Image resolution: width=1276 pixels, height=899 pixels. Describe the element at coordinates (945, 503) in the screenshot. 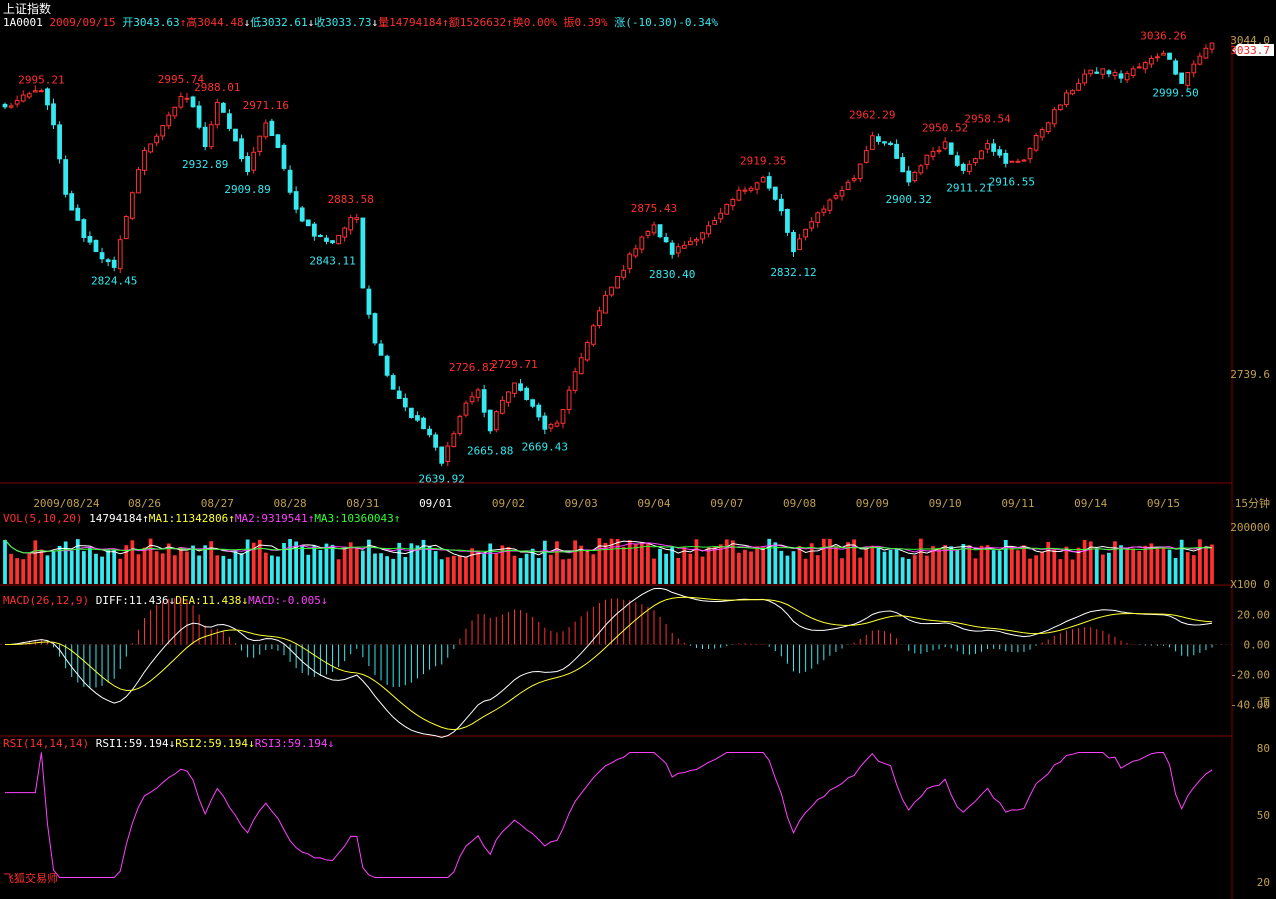

I see `date-label: 09/10` at that location.